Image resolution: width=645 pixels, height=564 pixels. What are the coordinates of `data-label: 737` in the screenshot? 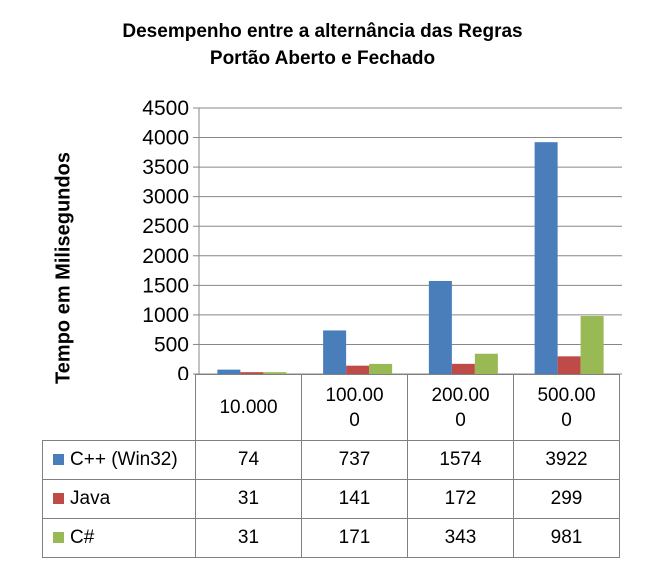 It's located at (354, 460).